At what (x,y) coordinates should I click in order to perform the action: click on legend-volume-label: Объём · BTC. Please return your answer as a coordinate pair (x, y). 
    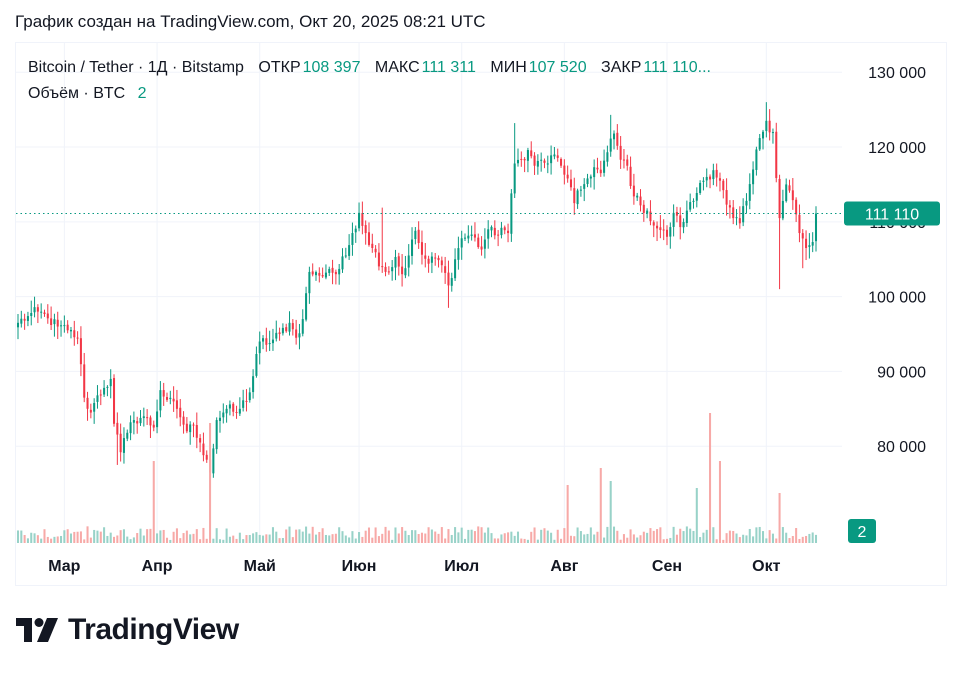
    Looking at the image, I should click on (77, 93).